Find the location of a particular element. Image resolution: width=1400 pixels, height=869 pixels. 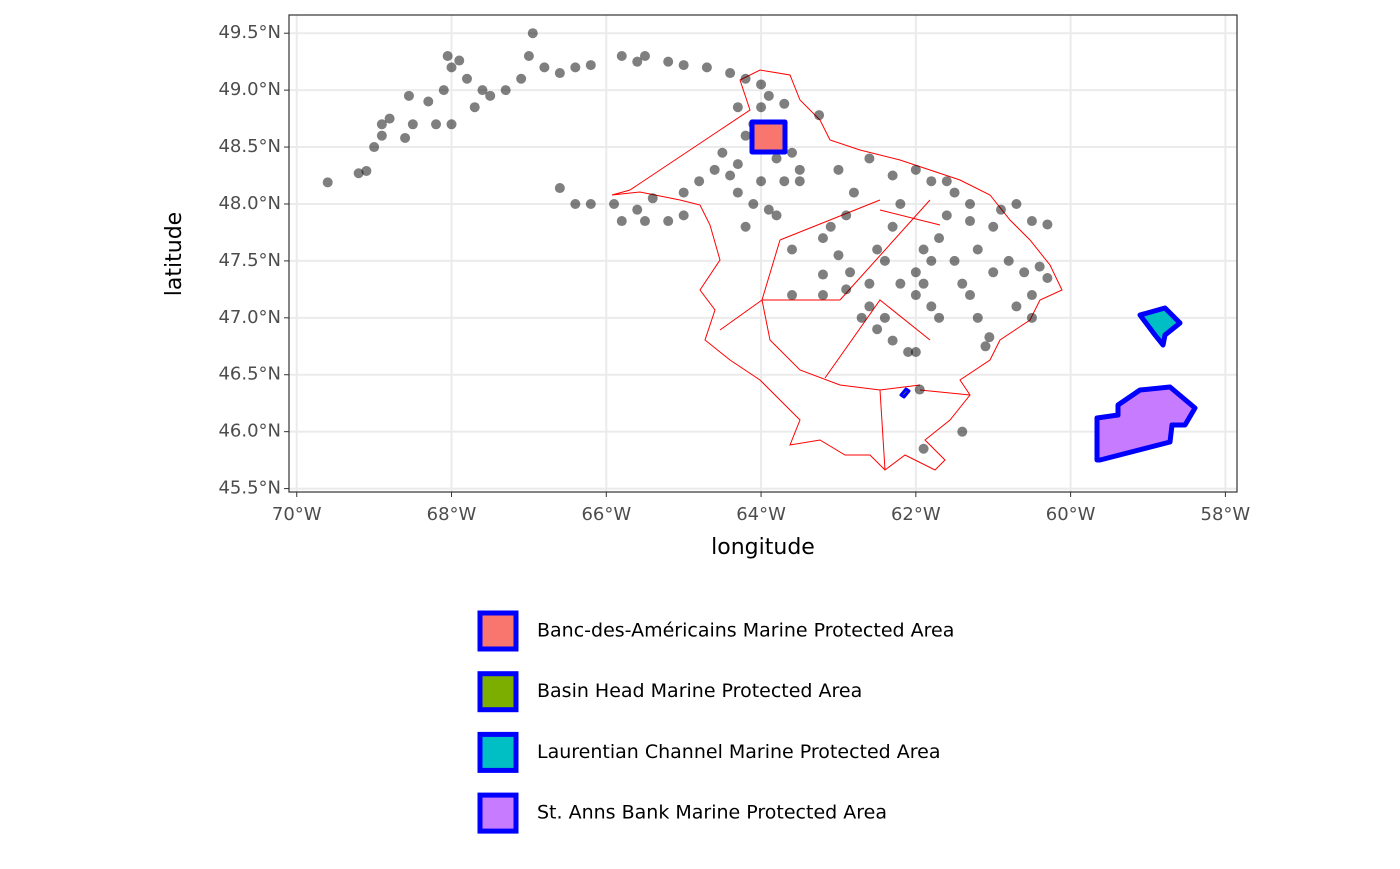

x-tick-label: 62°W is located at coordinates (916, 514).